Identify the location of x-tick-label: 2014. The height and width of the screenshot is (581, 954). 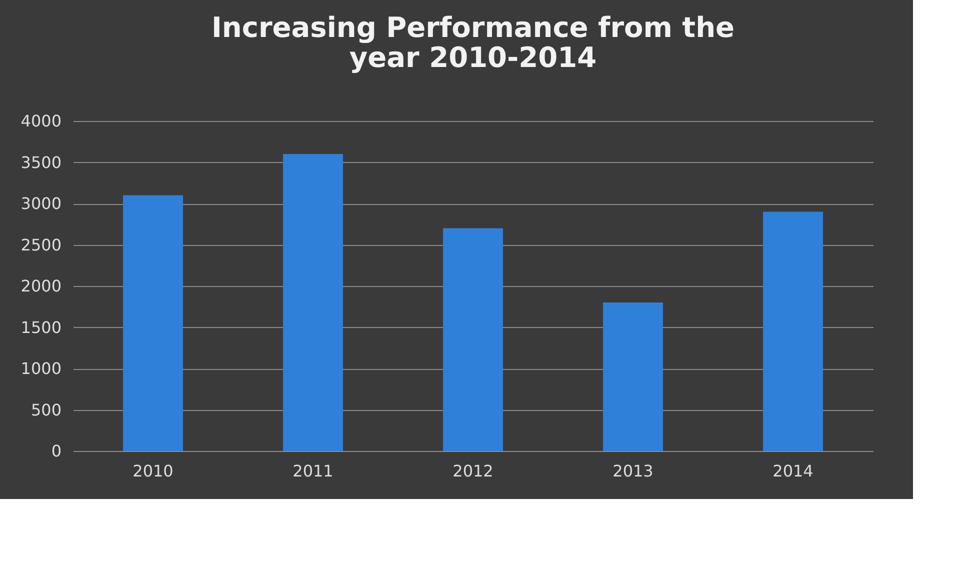
(793, 471).